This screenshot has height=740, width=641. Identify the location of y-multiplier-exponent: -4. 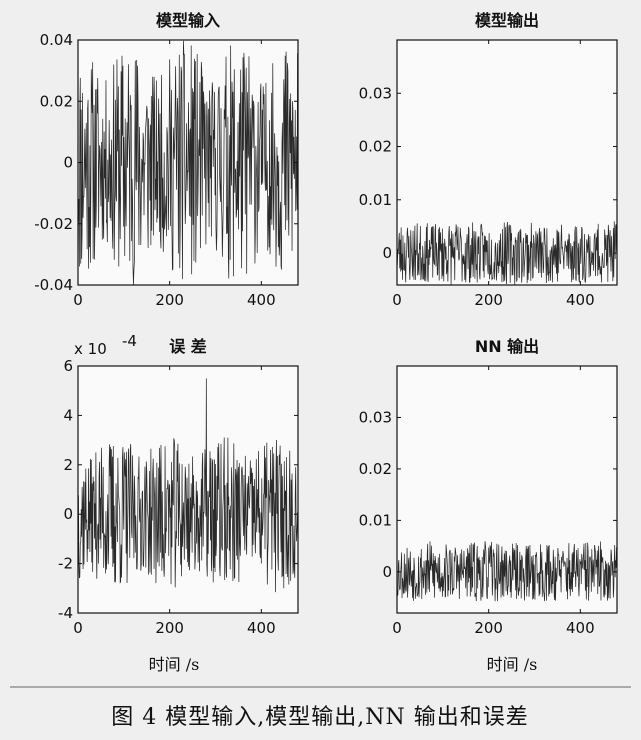
(129, 341).